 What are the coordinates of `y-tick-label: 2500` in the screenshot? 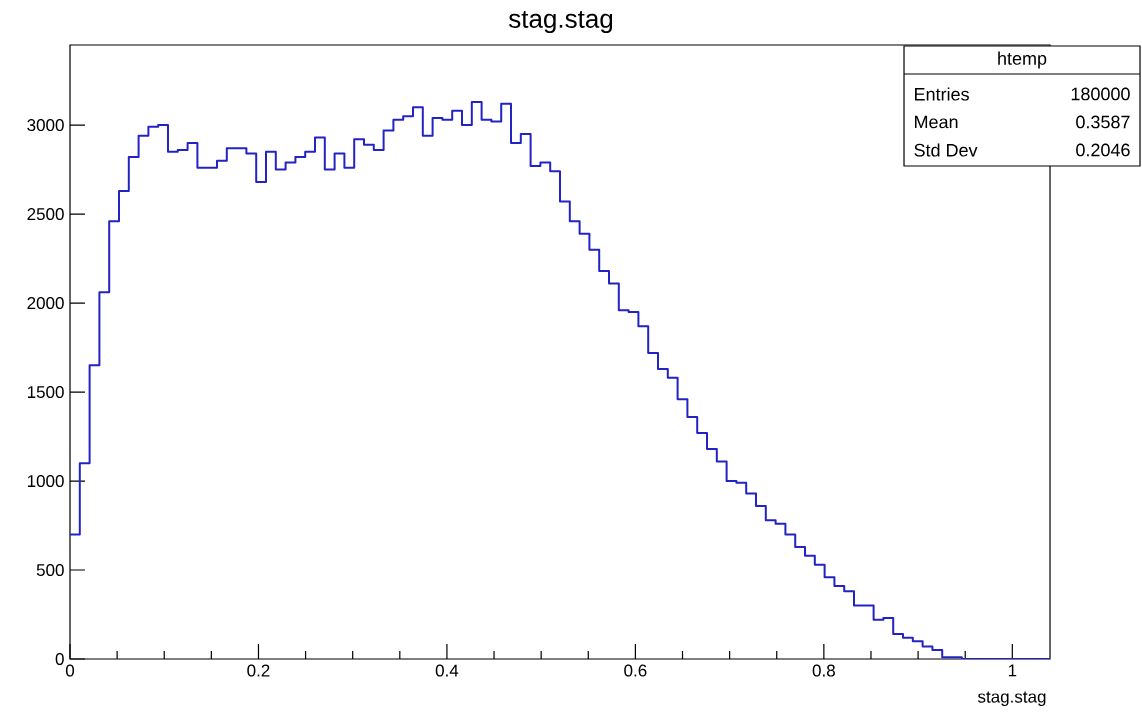 It's located at (45, 214).